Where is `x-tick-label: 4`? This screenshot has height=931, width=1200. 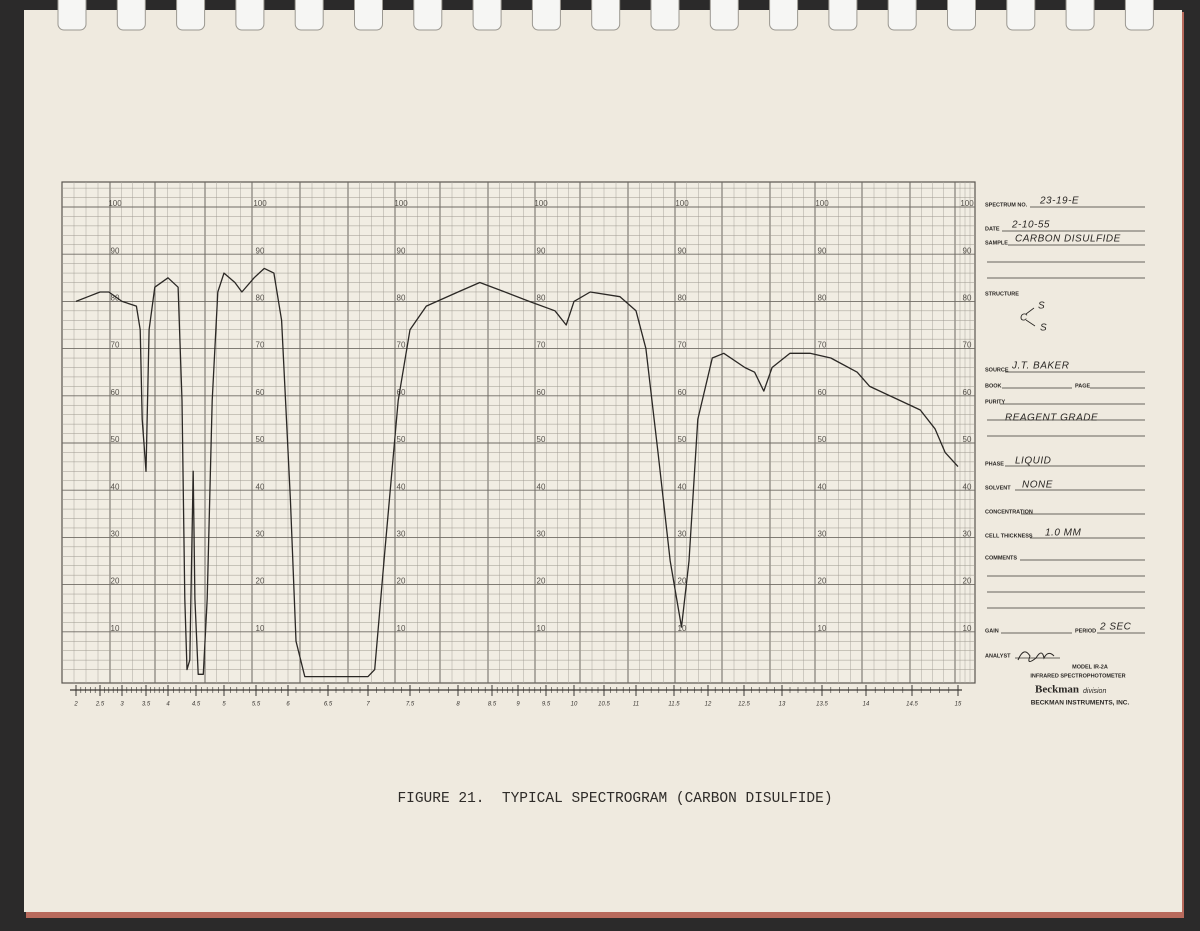 x-tick-label: 4 is located at coordinates (168, 705).